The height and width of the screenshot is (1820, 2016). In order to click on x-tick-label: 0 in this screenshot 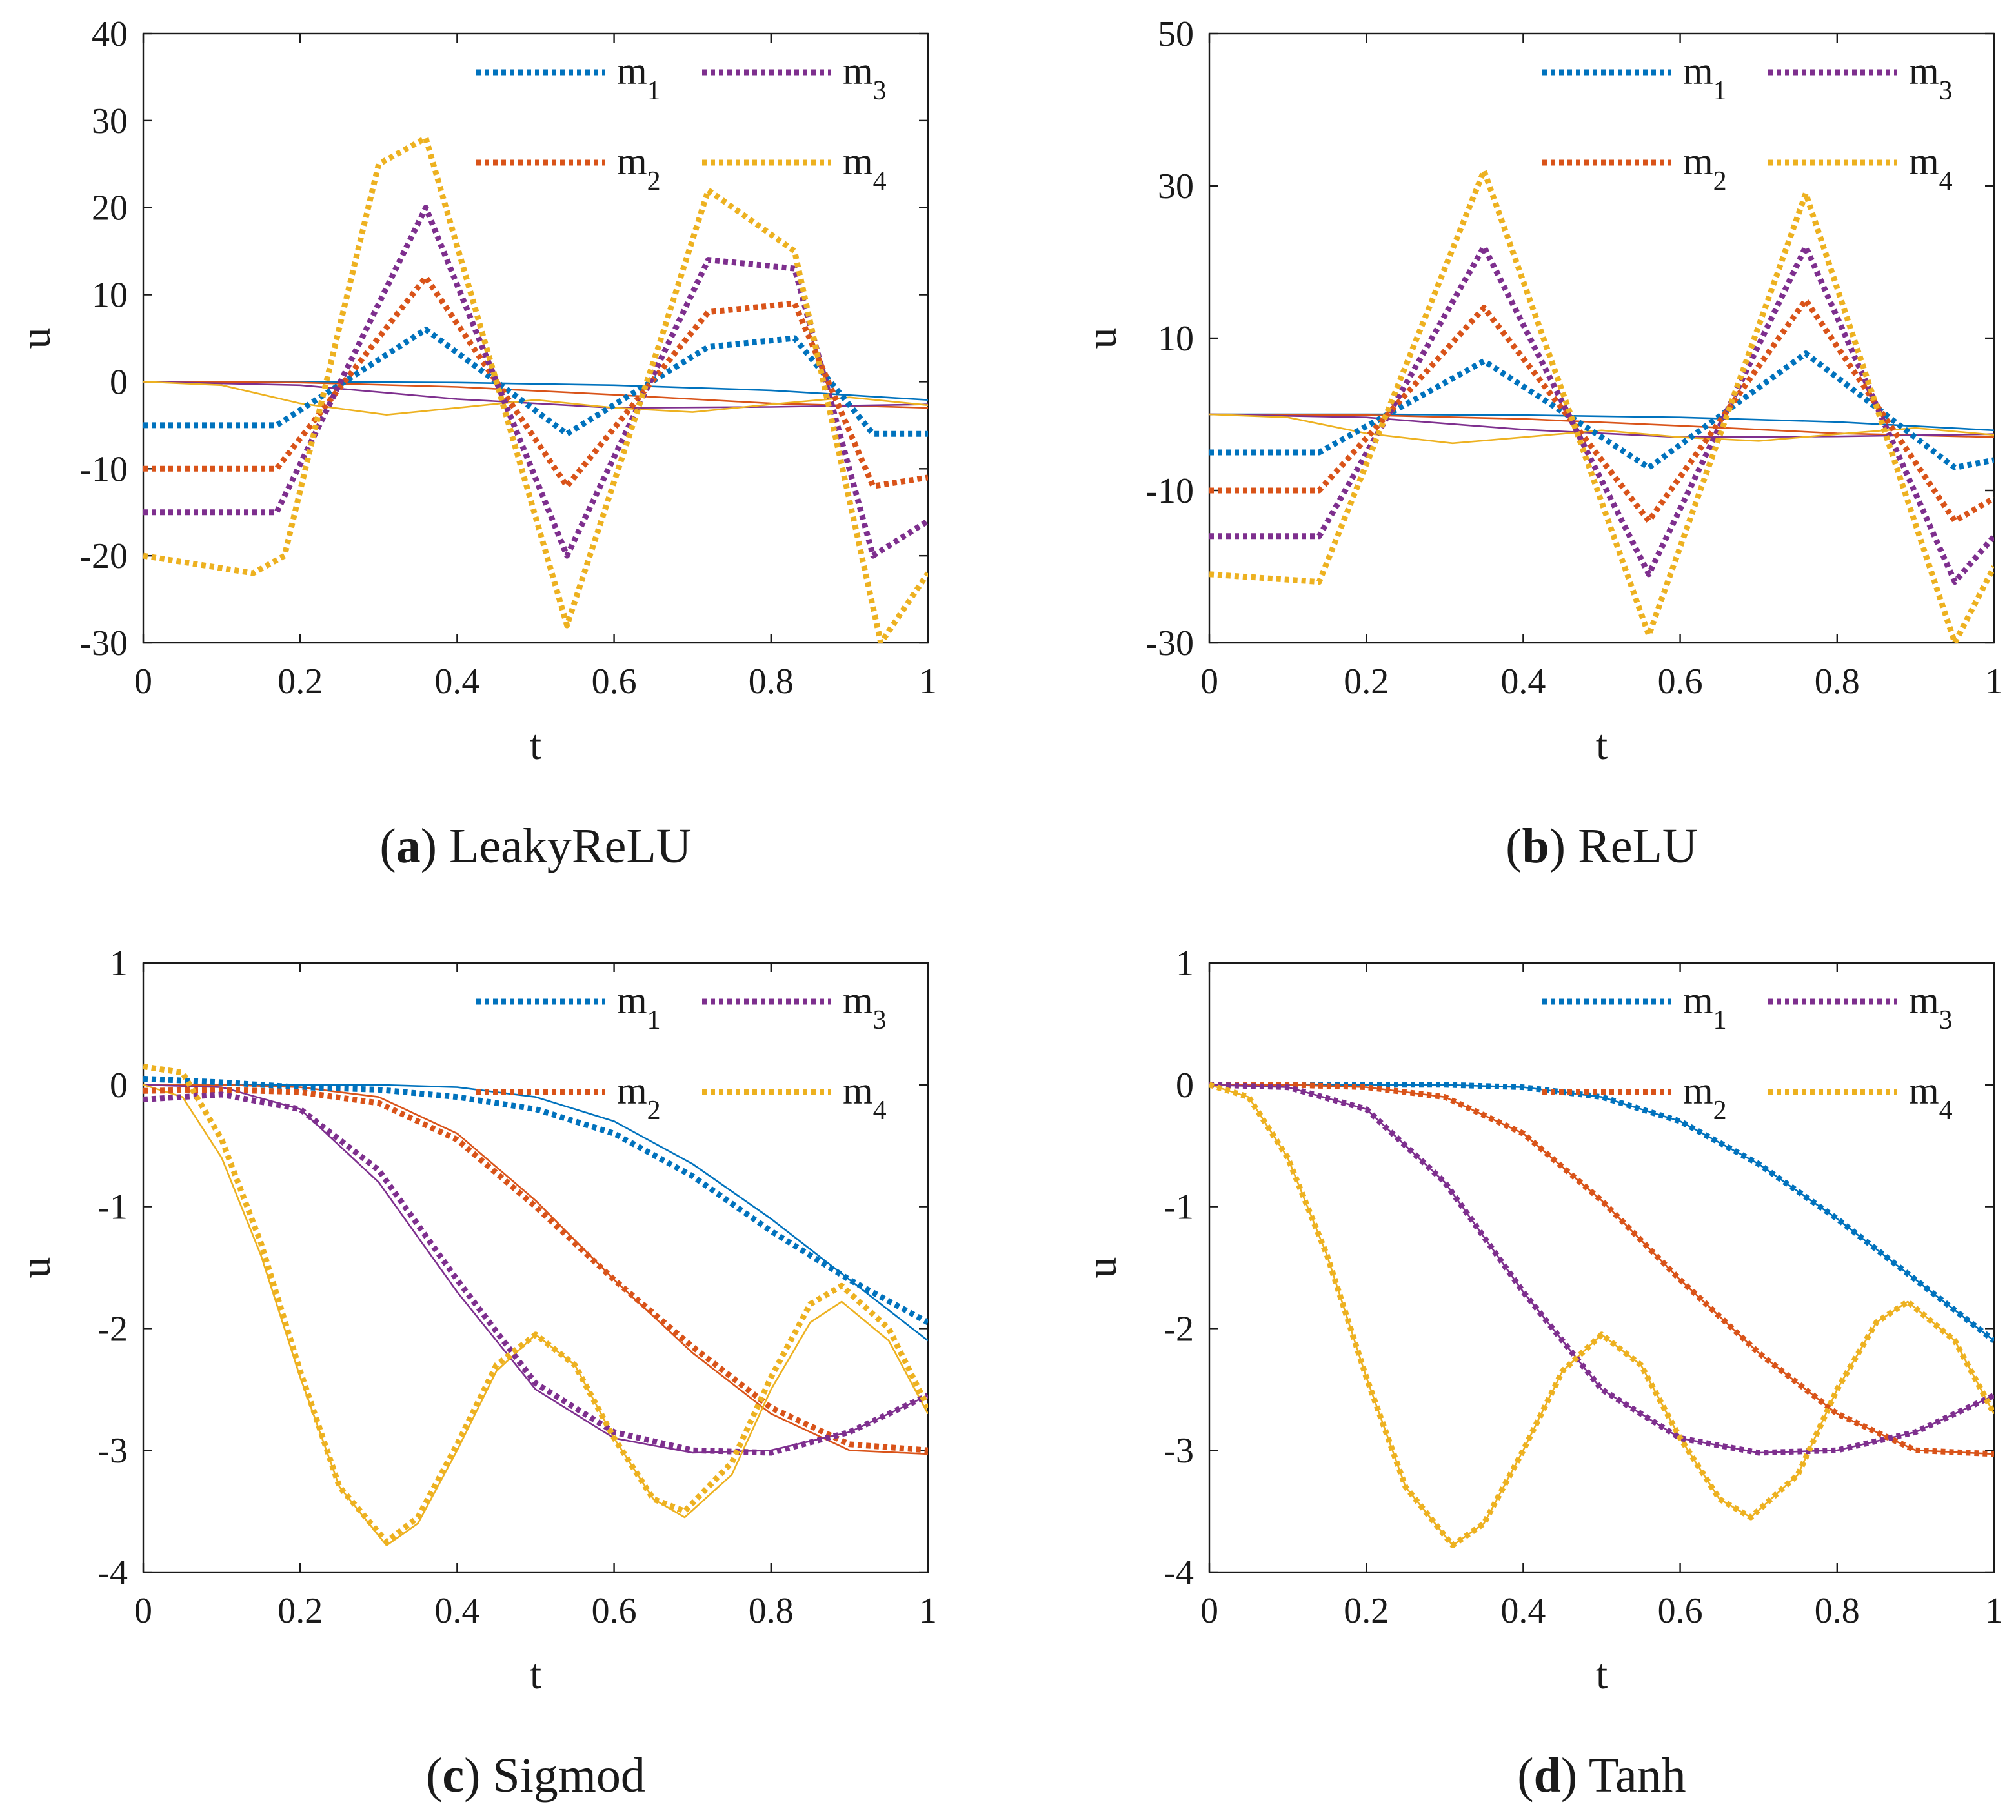, I will do `click(143, 682)`.